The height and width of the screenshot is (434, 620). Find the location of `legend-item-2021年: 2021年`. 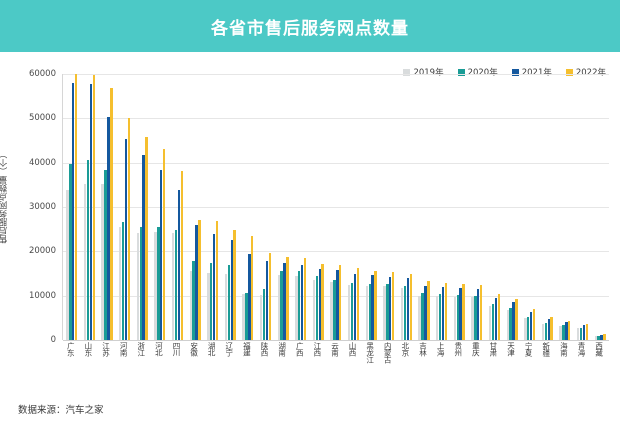

legend-item-2021年: 2021年 is located at coordinates (531, 72).